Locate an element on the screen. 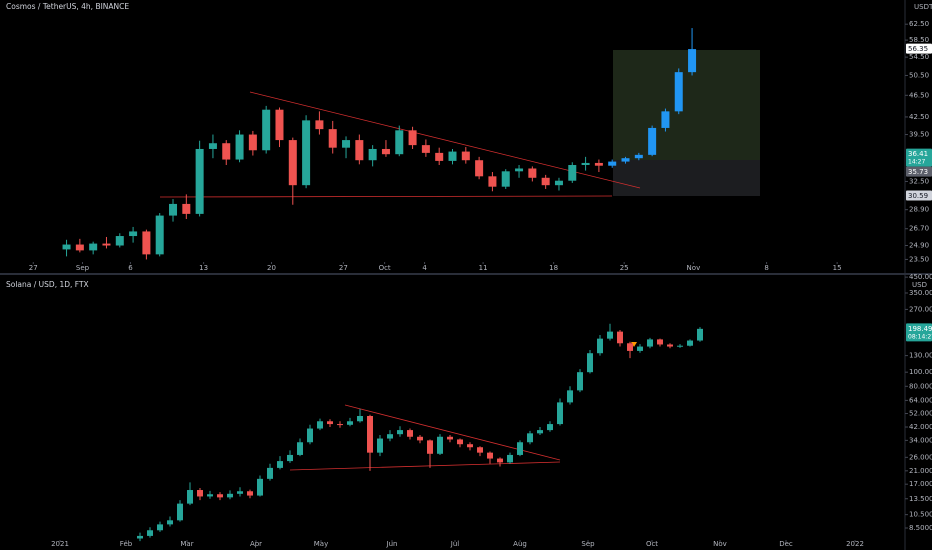 This screenshot has height=550, width=932. y-tick-label: 32.50 is located at coordinates (919, 181).